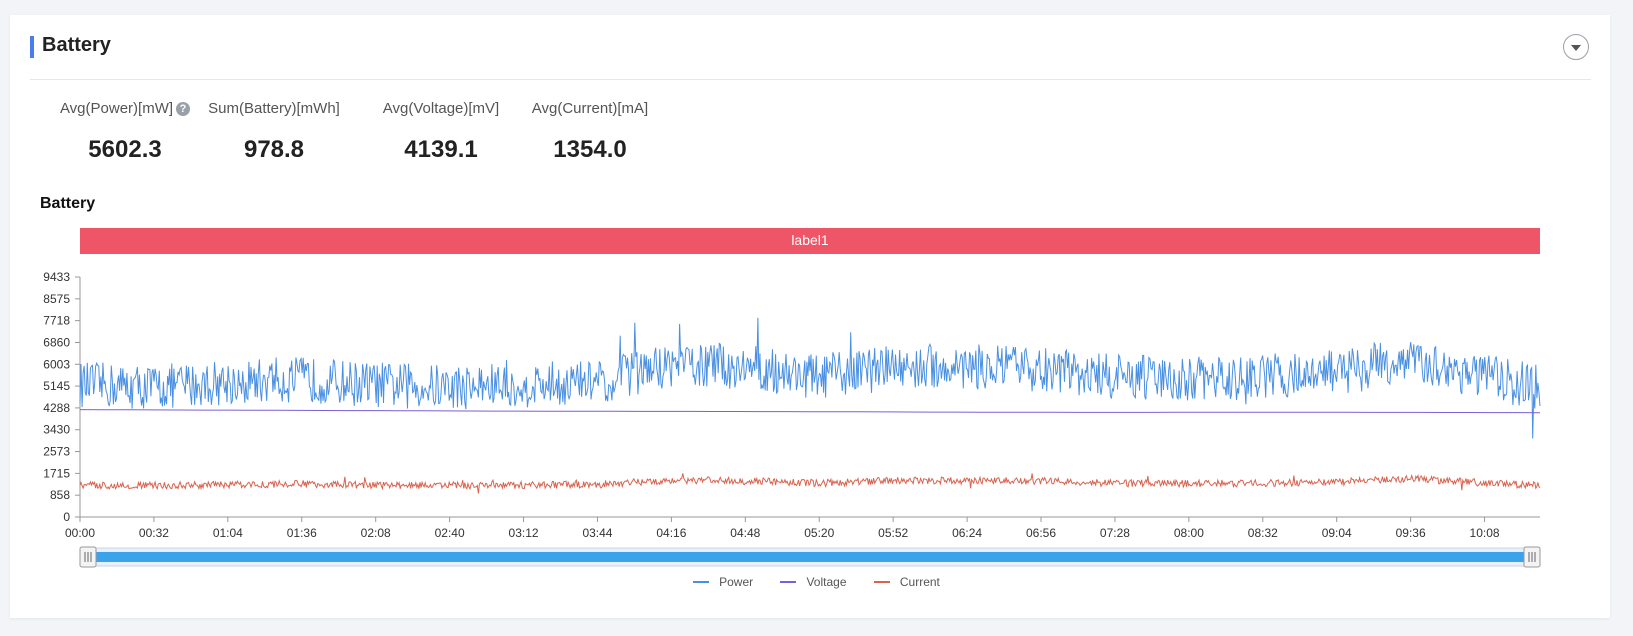  Describe the element at coordinates (671, 533) in the screenshot. I see `x-tick-label: 04:16` at that location.